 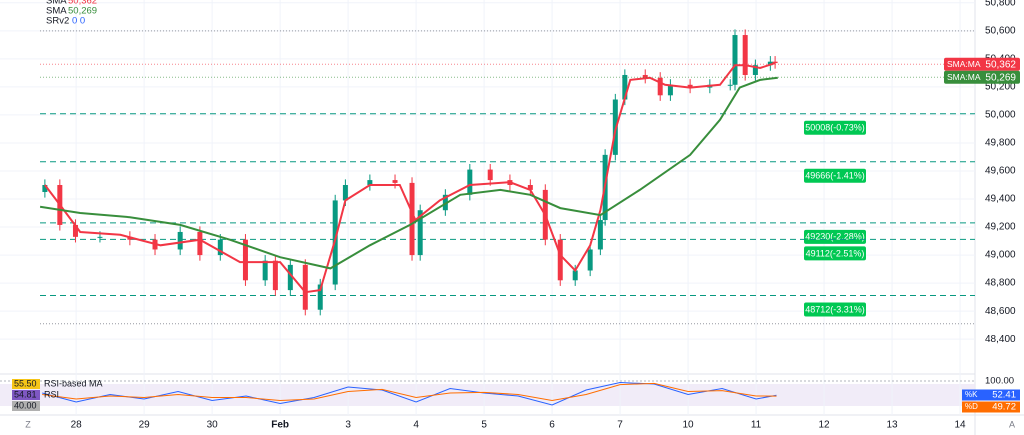 I want to click on x-tick-label: 28, so click(x=77, y=425).